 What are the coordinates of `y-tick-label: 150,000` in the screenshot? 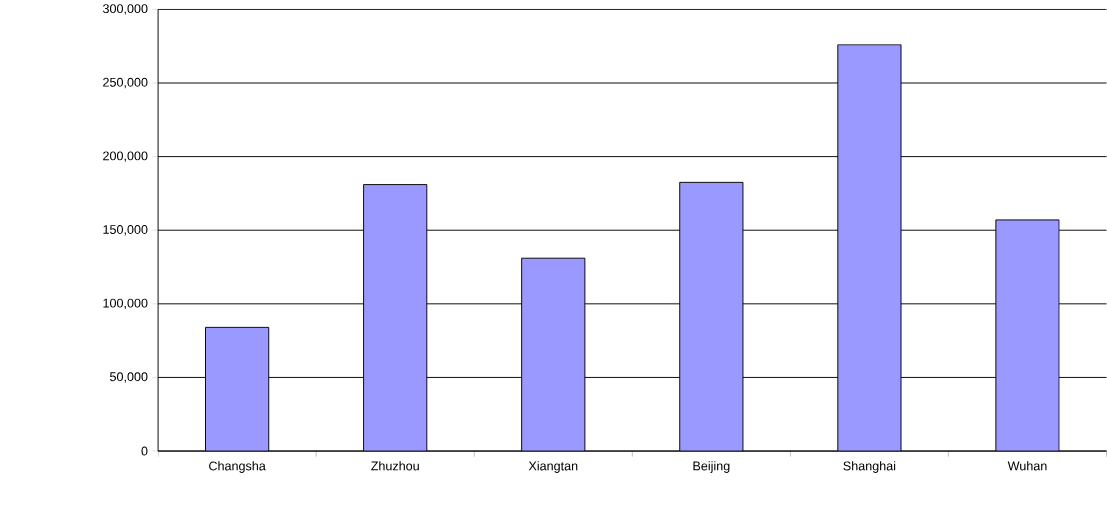 It's located at (125, 230).